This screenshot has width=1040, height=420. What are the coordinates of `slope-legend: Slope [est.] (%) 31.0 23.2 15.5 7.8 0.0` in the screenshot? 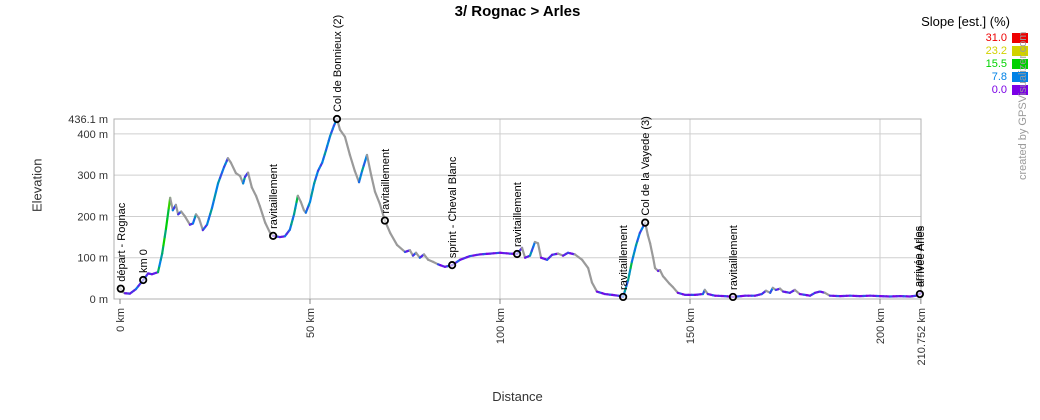 It's located at (974, 55).